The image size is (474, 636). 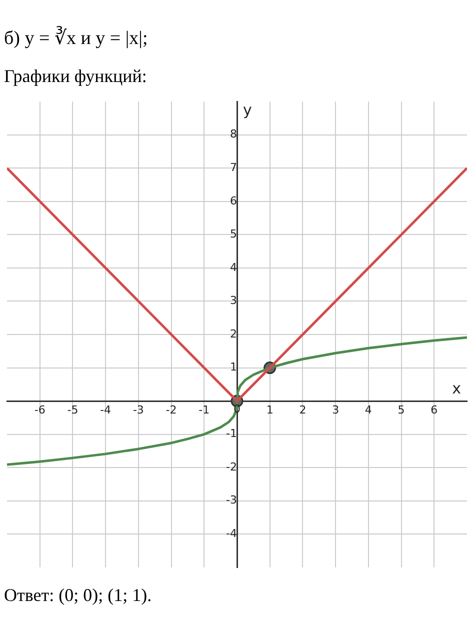 I want to click on y-tick-label: 7, so click(x=233, y=167).